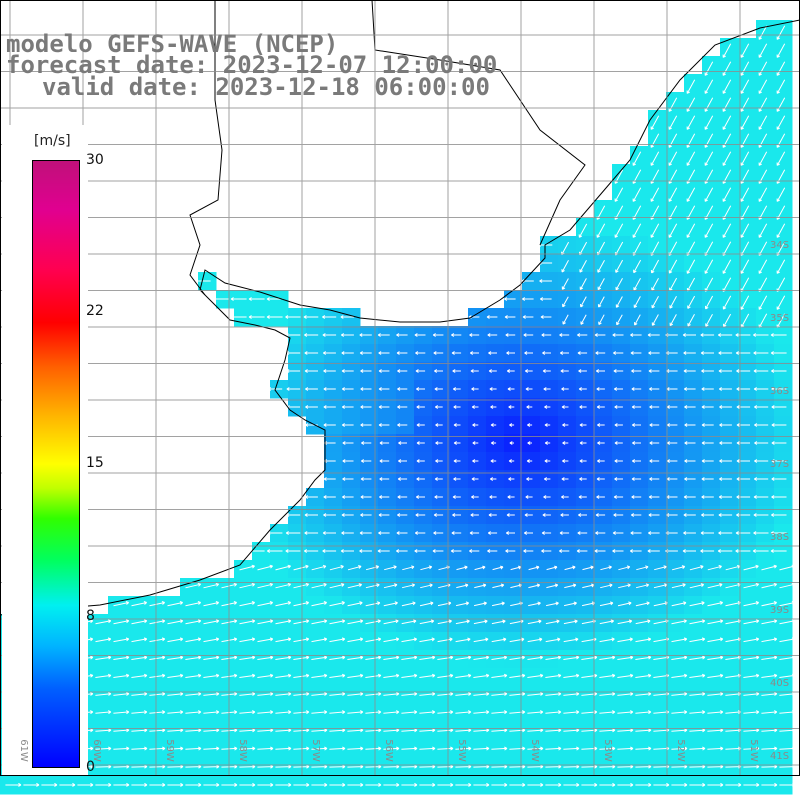 This screenshot has height=800, width=800. Describe the element at coordinates (95, 463) in the screenshot. I see `colorbar-tick-15: 15` at that location.